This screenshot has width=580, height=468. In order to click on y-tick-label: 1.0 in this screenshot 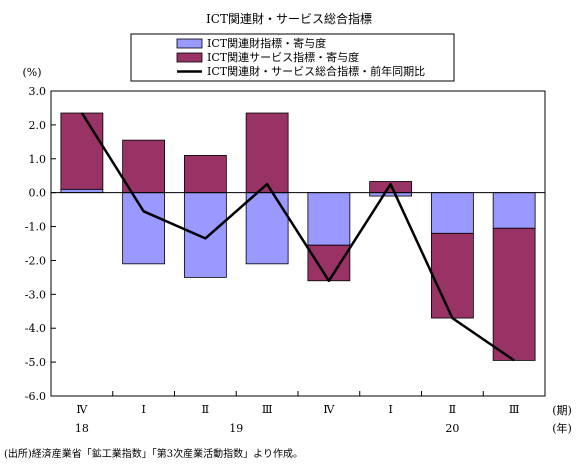, I will do `click(38, 159)`.